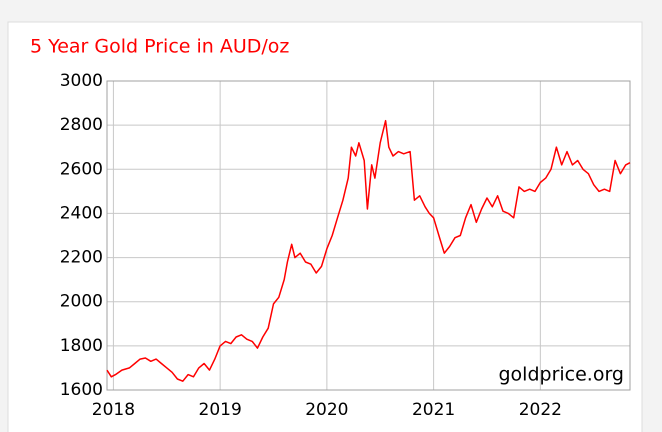 The width and height of the screenshot is (662, 432). What do you see at coordinates (81, 81) in the screenshot?
I see `y-tick-label: 3000` at bounding box center [81, 81].